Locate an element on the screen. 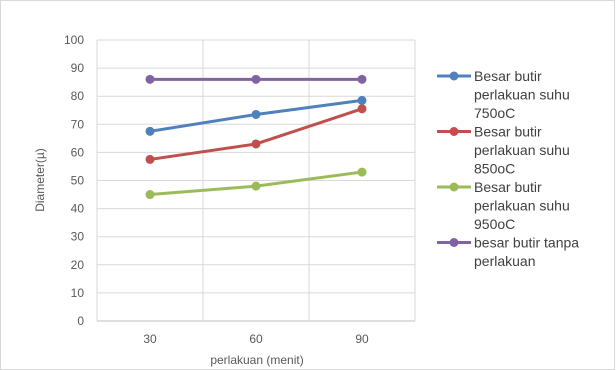 Image resolution: width=616 pixels, height=370 pixels. y-tick-label: 30 is located at coordinates (78, 237).